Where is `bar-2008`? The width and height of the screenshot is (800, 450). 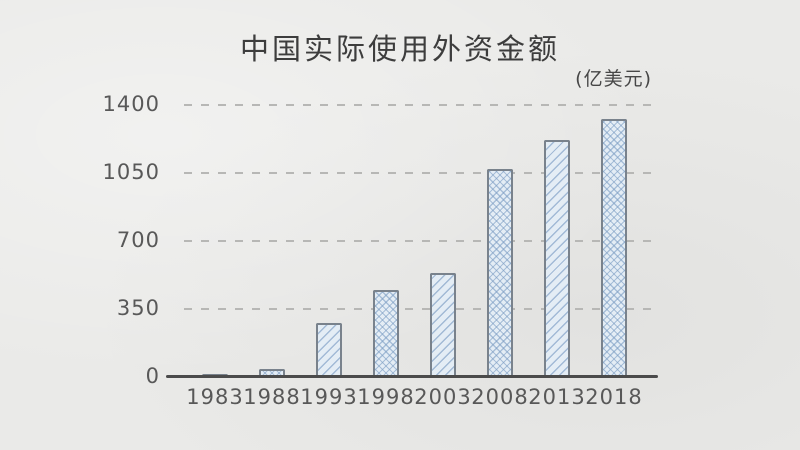
bar-2008 is located at coordinates (500, 273).